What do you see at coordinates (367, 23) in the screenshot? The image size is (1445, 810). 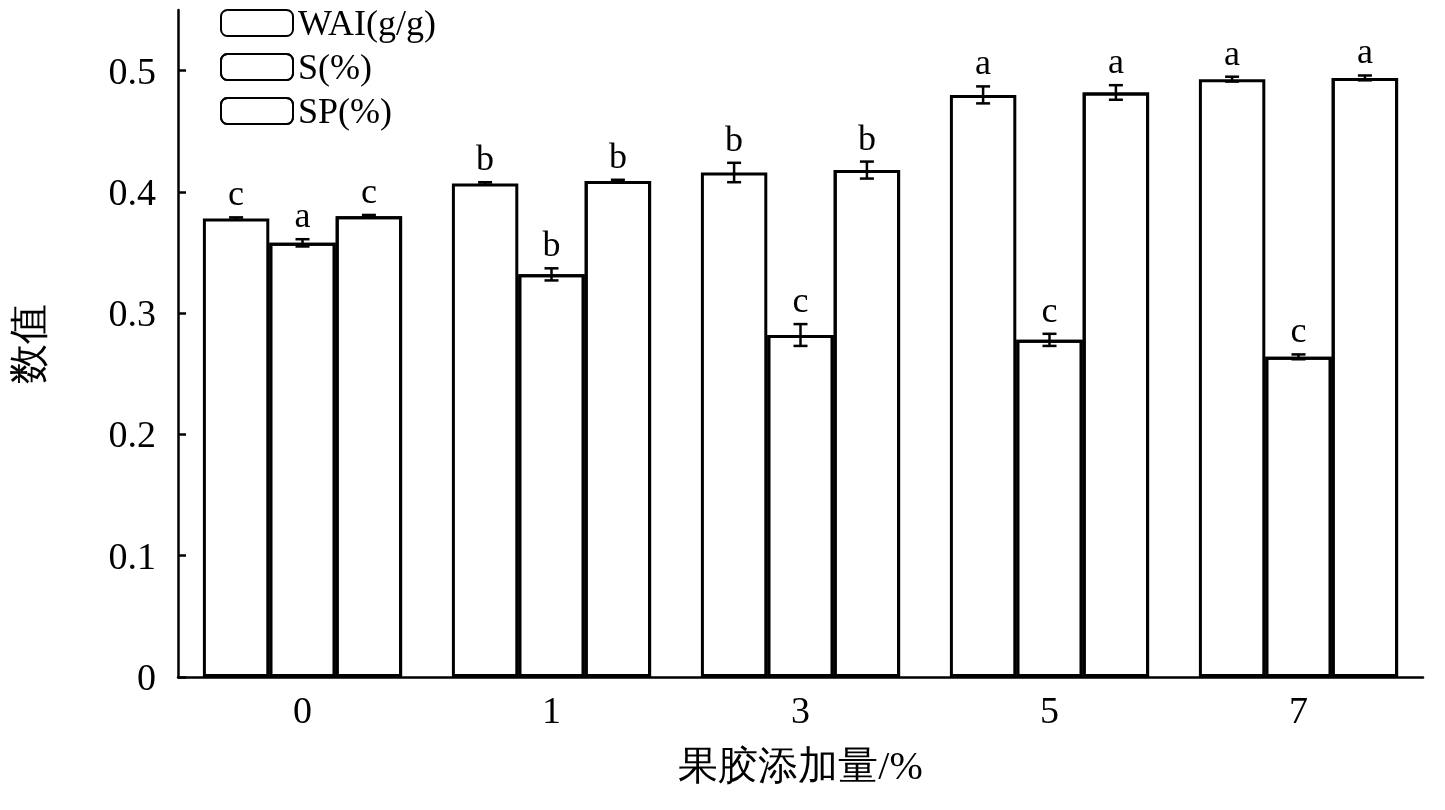 I see `legend-label: WAI(g/g)` at bounding box center [367, 23].